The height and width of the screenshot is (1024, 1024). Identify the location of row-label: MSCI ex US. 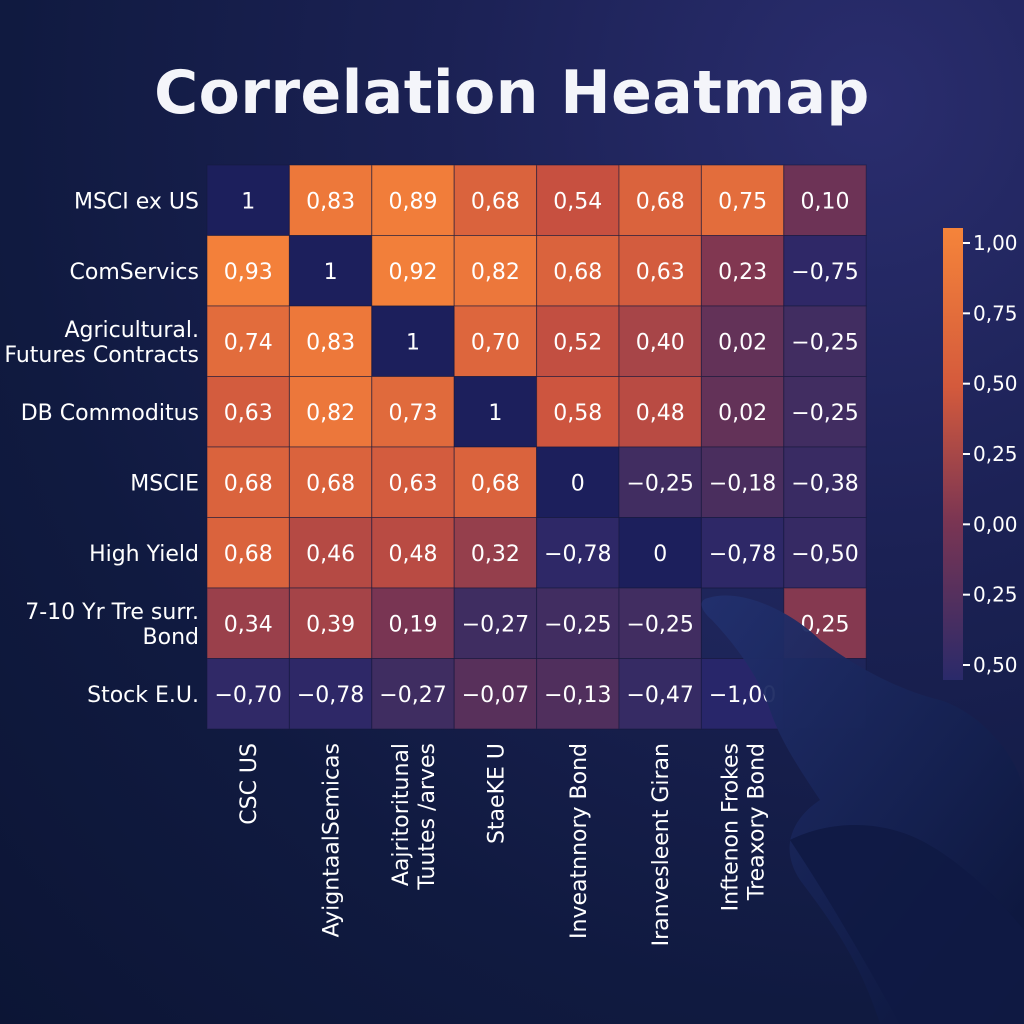
(136, 201).